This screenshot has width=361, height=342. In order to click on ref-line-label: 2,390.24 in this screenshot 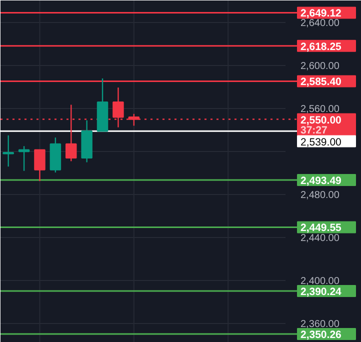, I will do `click(321, 292)`.